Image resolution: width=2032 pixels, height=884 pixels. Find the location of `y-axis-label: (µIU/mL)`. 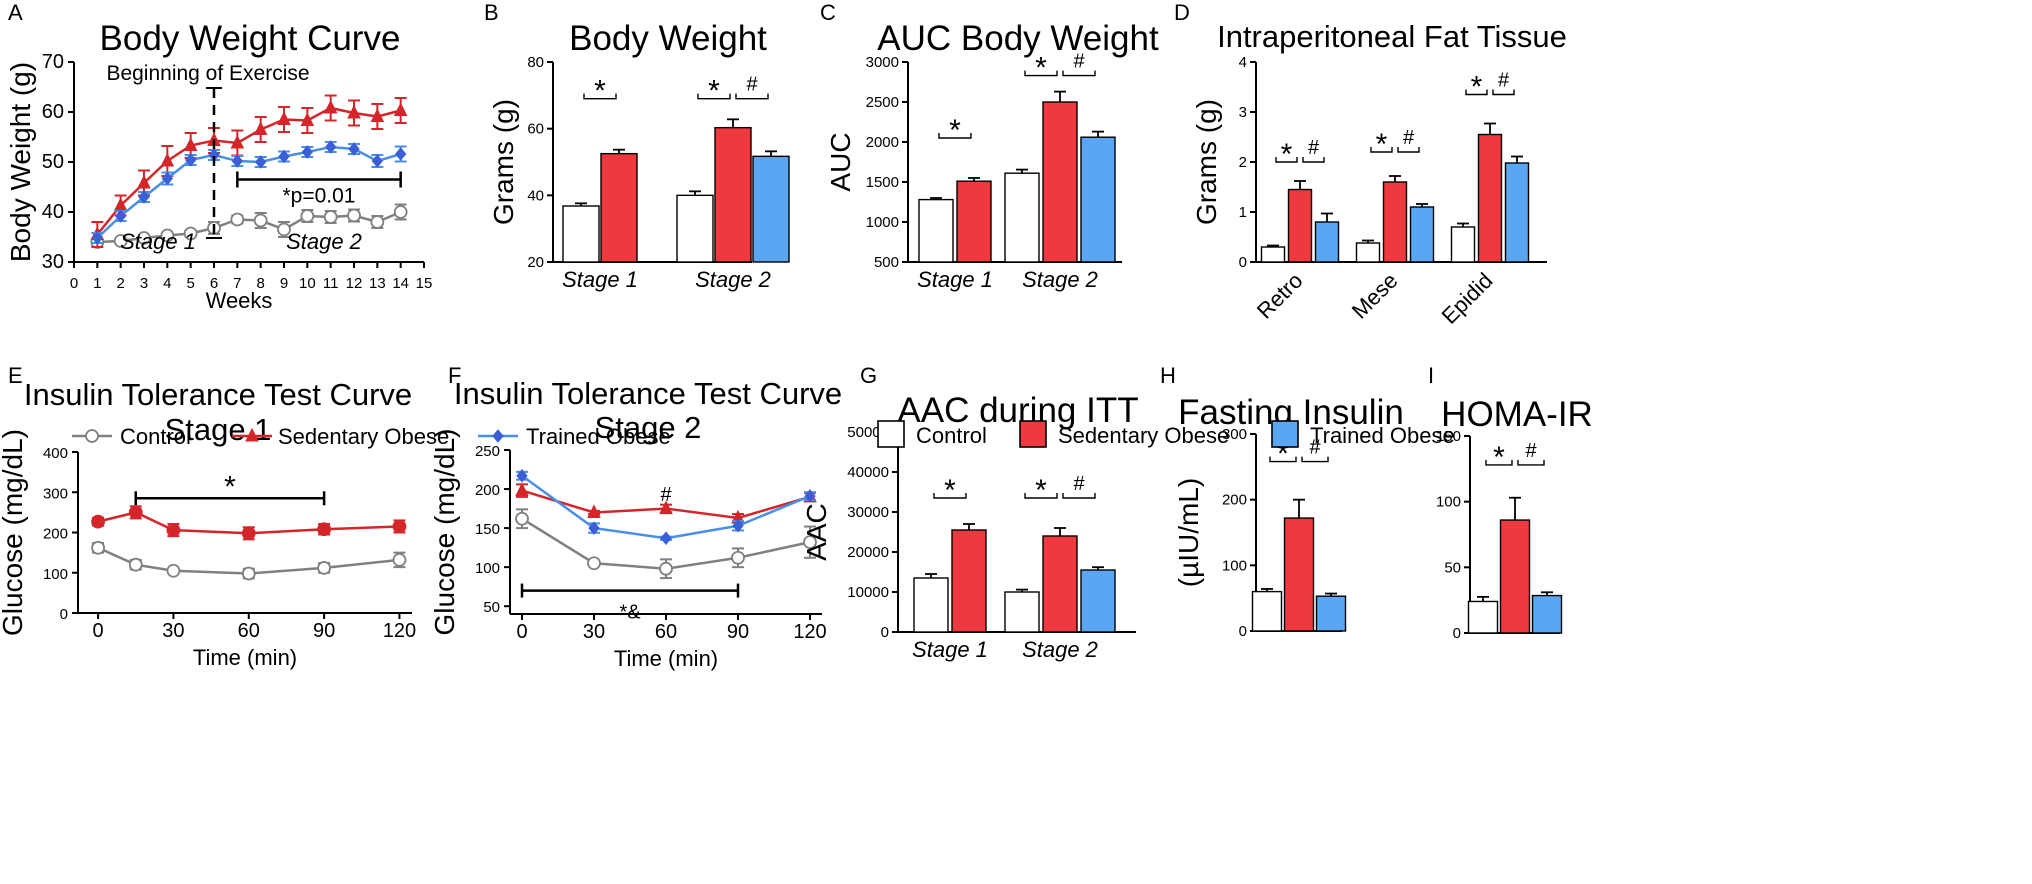

y-axis-label: (µIU/mL) is located at coordinates (1188, 532).